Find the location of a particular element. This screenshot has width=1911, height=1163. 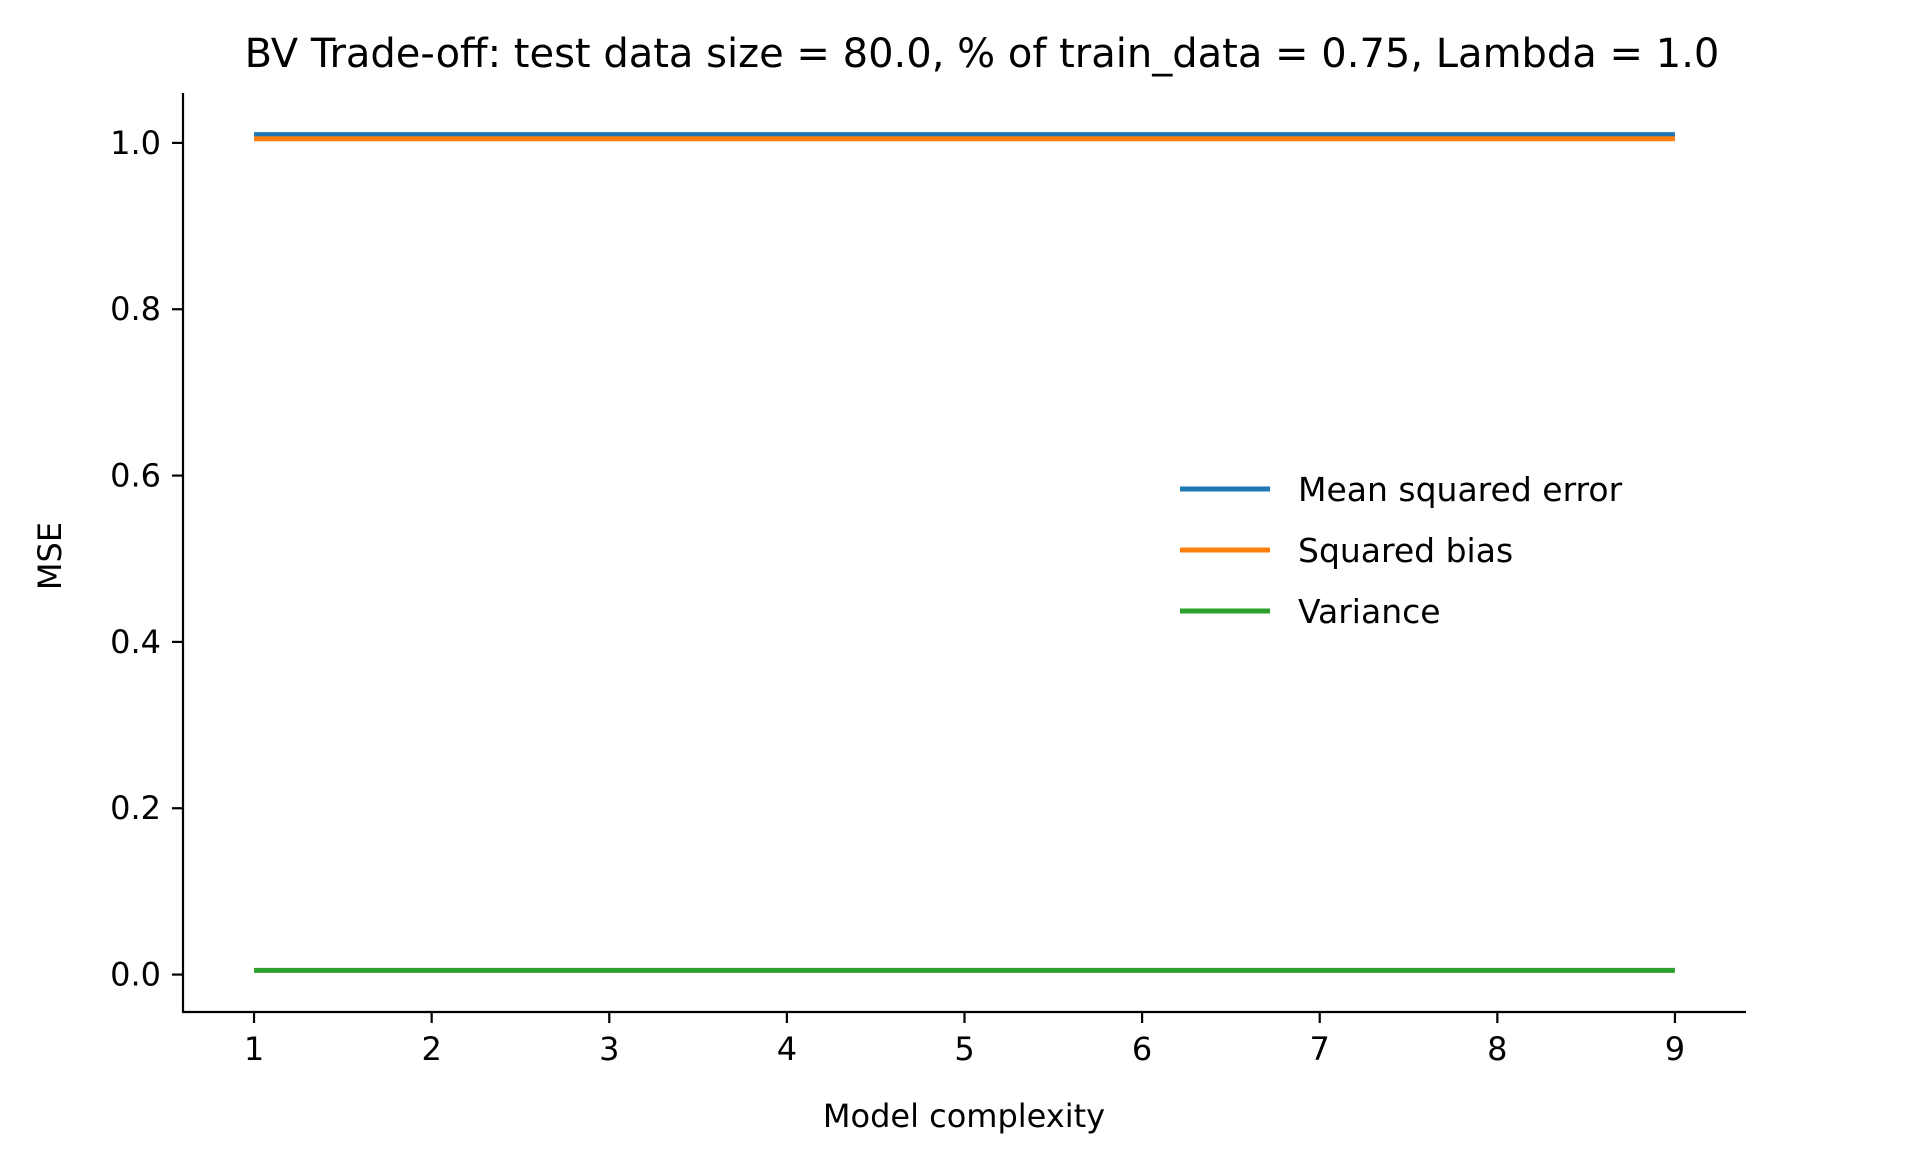

y-tick-label: 0.6 is located at coordinates (135, 476).